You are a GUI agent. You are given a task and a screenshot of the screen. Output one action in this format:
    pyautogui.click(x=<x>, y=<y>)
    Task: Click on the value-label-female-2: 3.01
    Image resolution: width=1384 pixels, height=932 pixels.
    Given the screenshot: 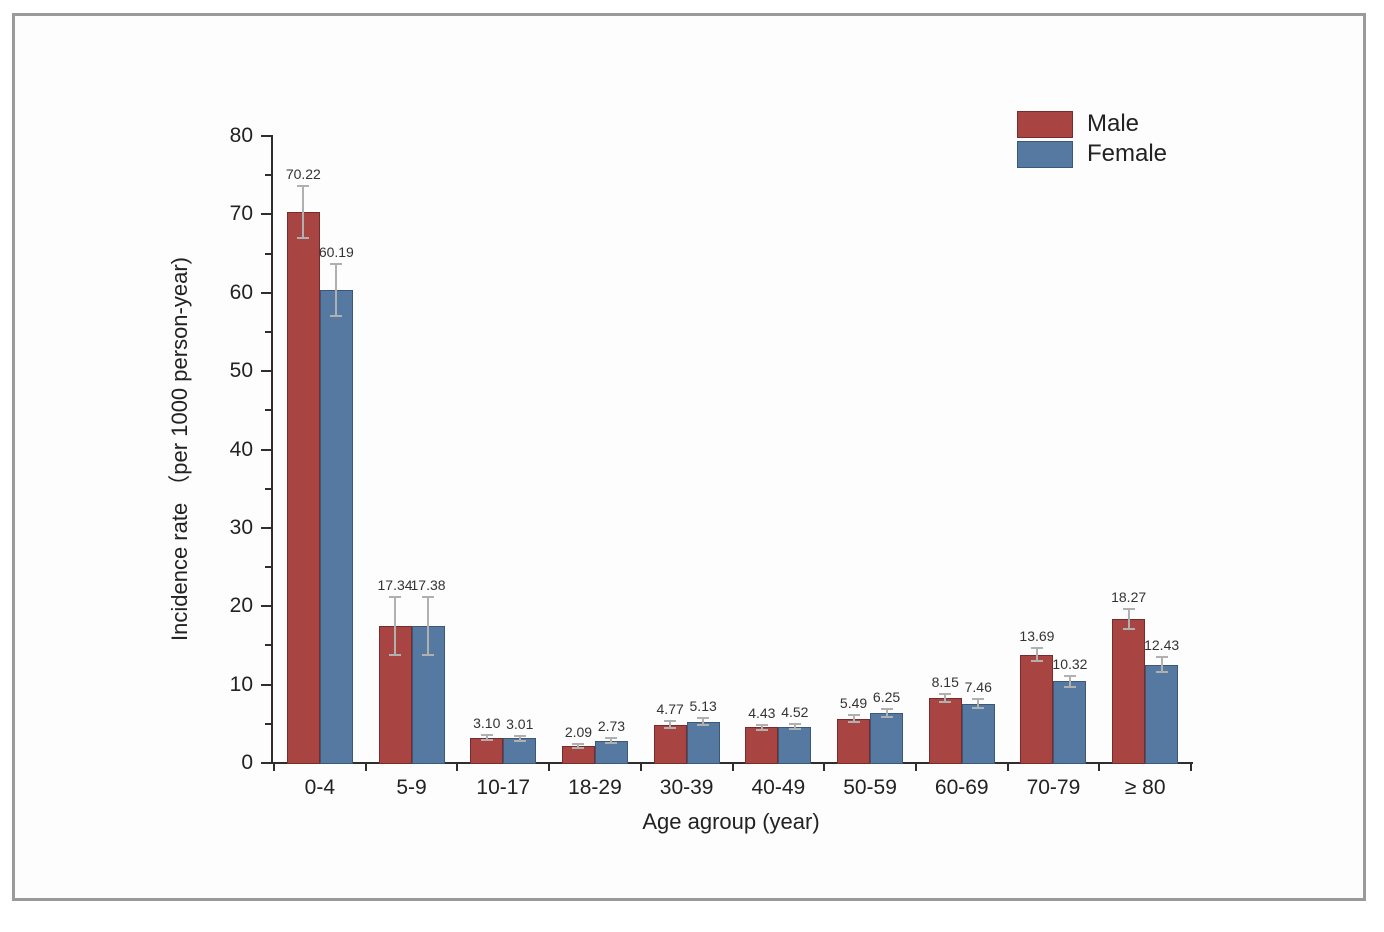 What is the action you would take?
    pyautogui.click(x=520, y=724)
    